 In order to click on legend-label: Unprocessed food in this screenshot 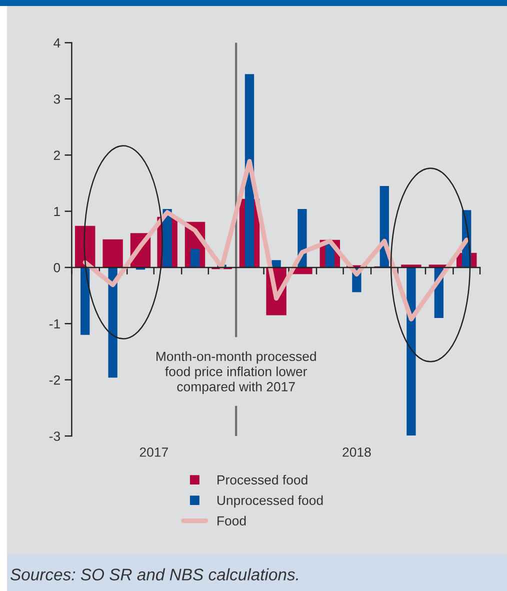, I will do `click(270, 501)`.